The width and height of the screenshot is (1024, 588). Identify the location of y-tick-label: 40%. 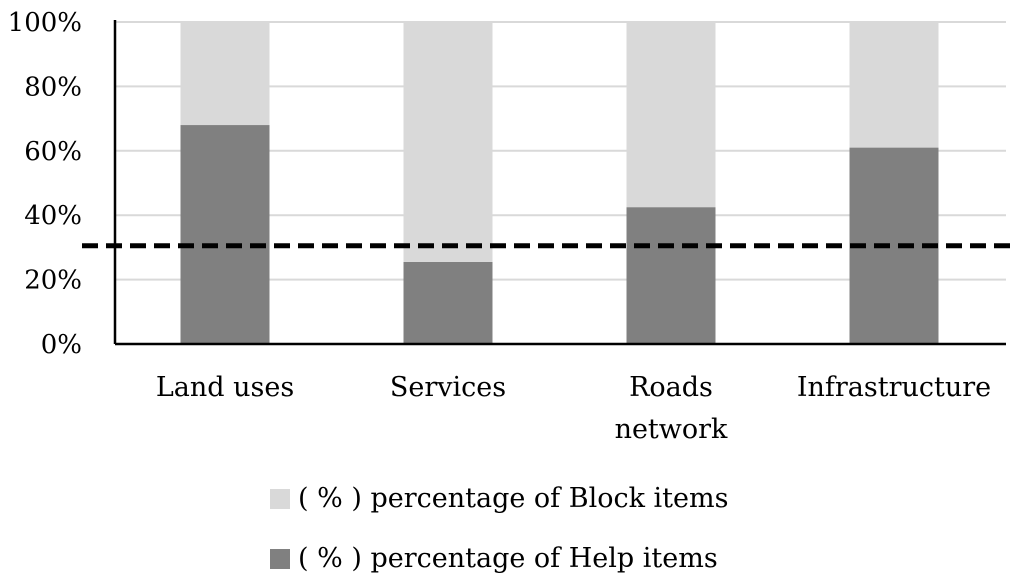
(53, 216).